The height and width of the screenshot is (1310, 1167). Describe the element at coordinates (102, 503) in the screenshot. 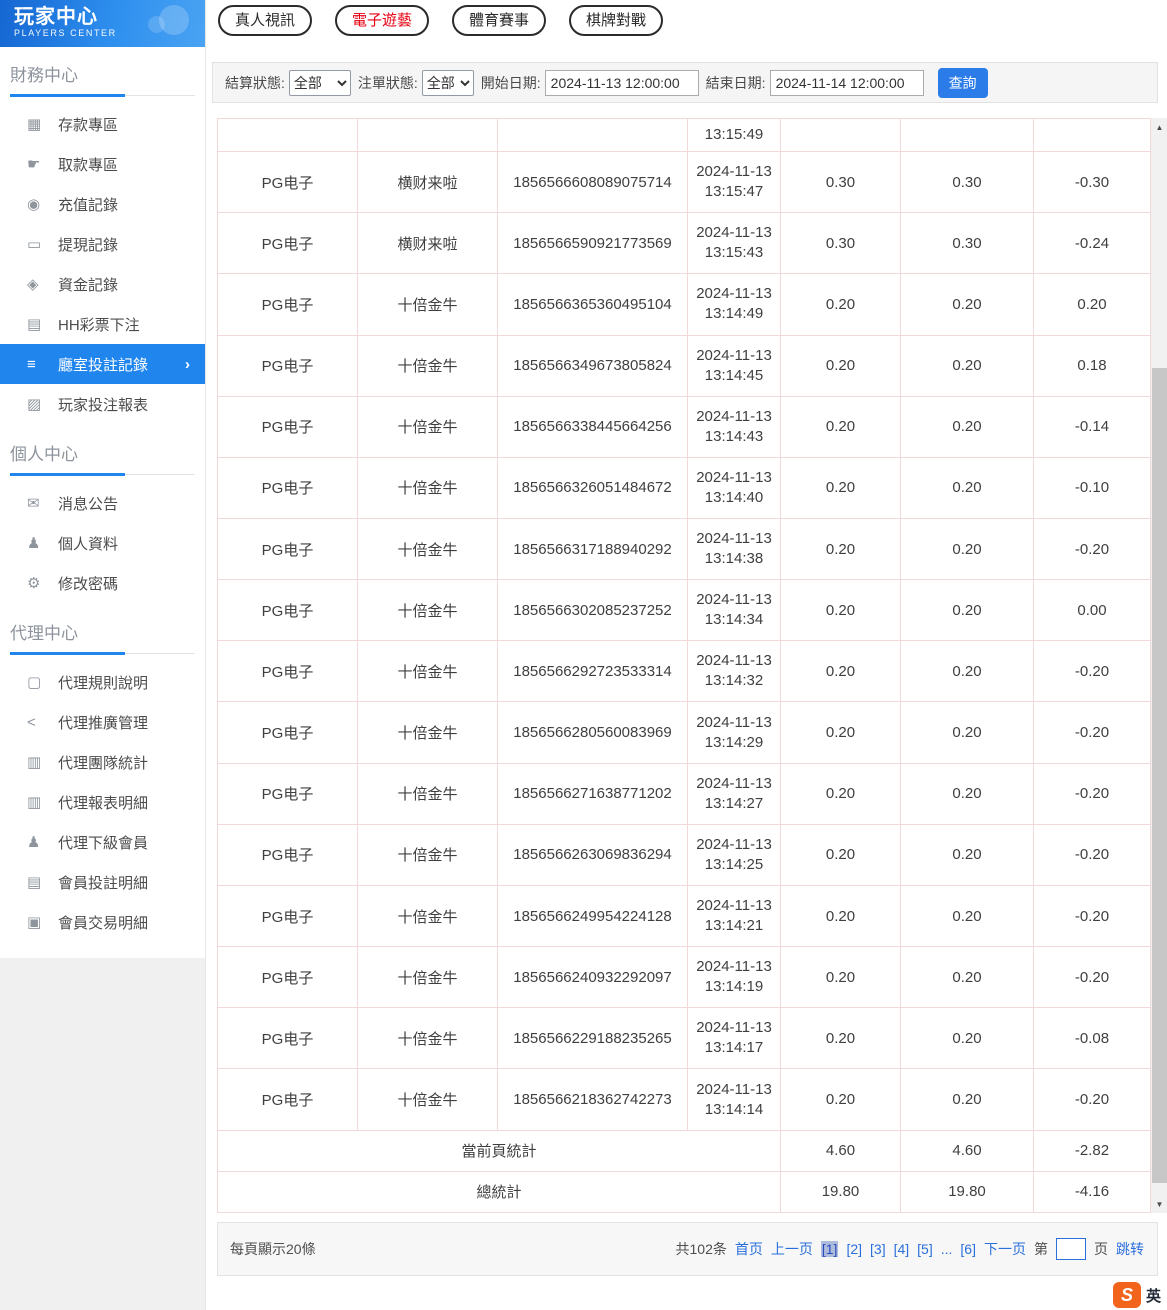

I see `sidebar-item: ✉ 消息公告` at that location.